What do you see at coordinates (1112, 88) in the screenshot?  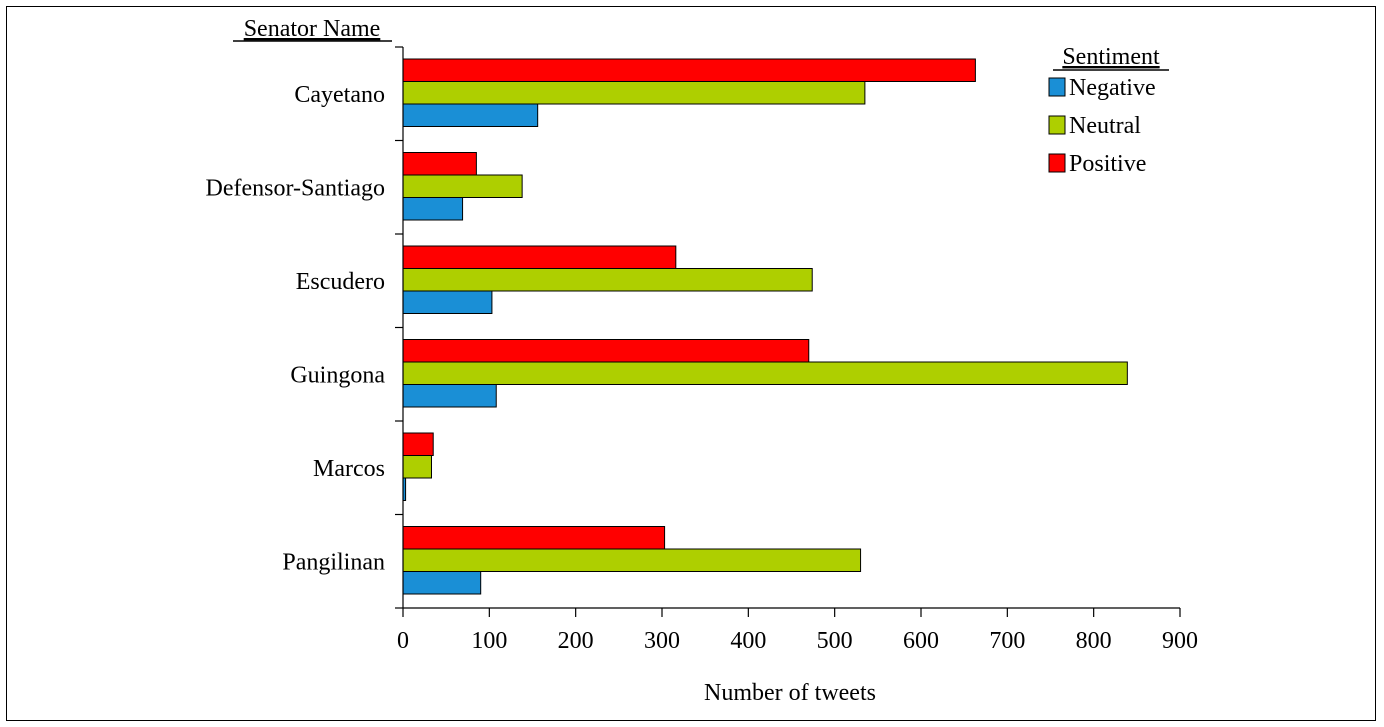 I see `legend-label-negative: Negative` at bounding box center [1112, 88].